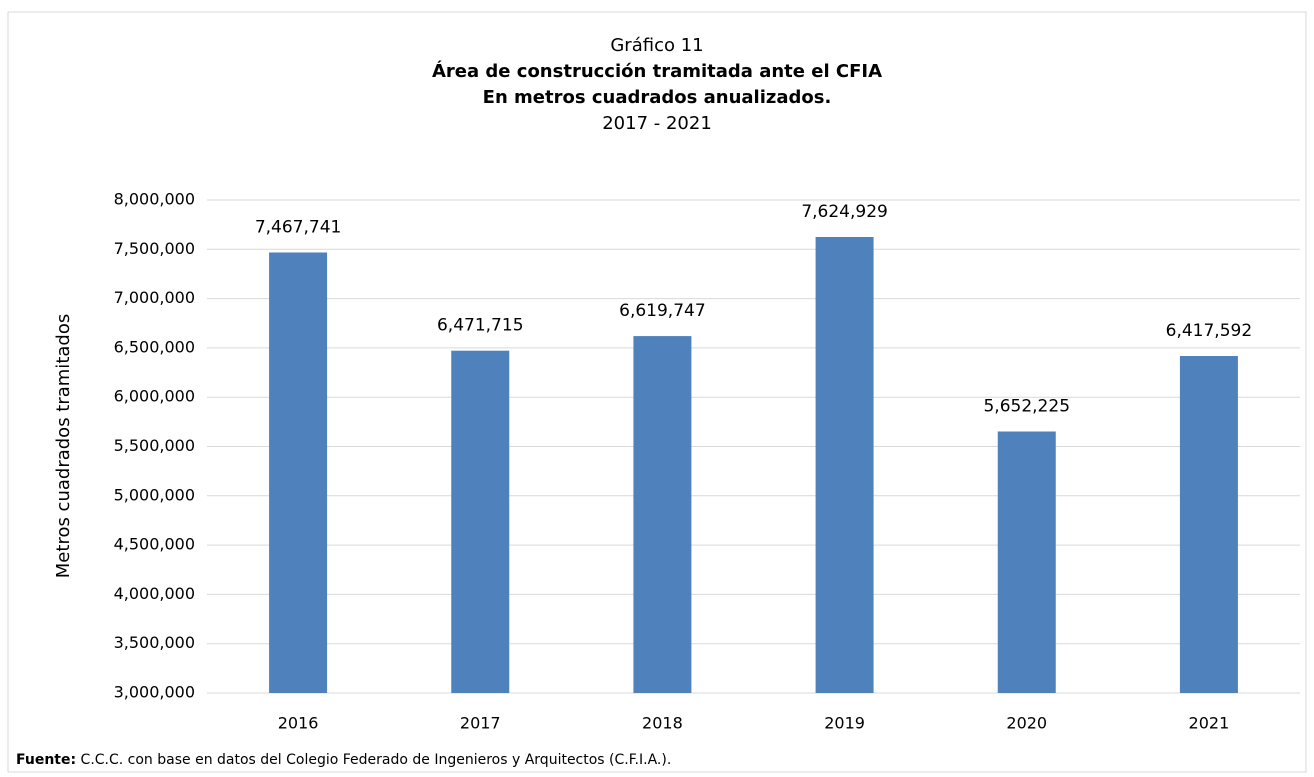 This screenshot has width=1314, height=777. What do you see at coordinates (154, 445) in the screenshot?
I see `y-tick-label: 5,500,000` at bounding box center [154, 445].